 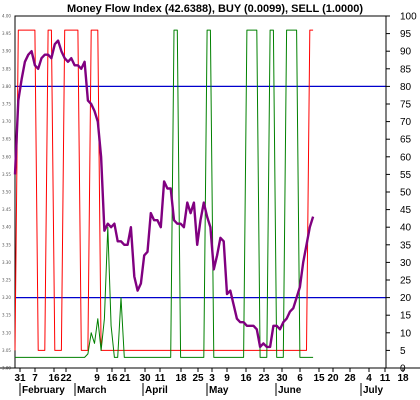 What do you see at coordinates (300, 378) in the screenshot?
I see `x-tick-label: 6` at bounding box center [300, 378].